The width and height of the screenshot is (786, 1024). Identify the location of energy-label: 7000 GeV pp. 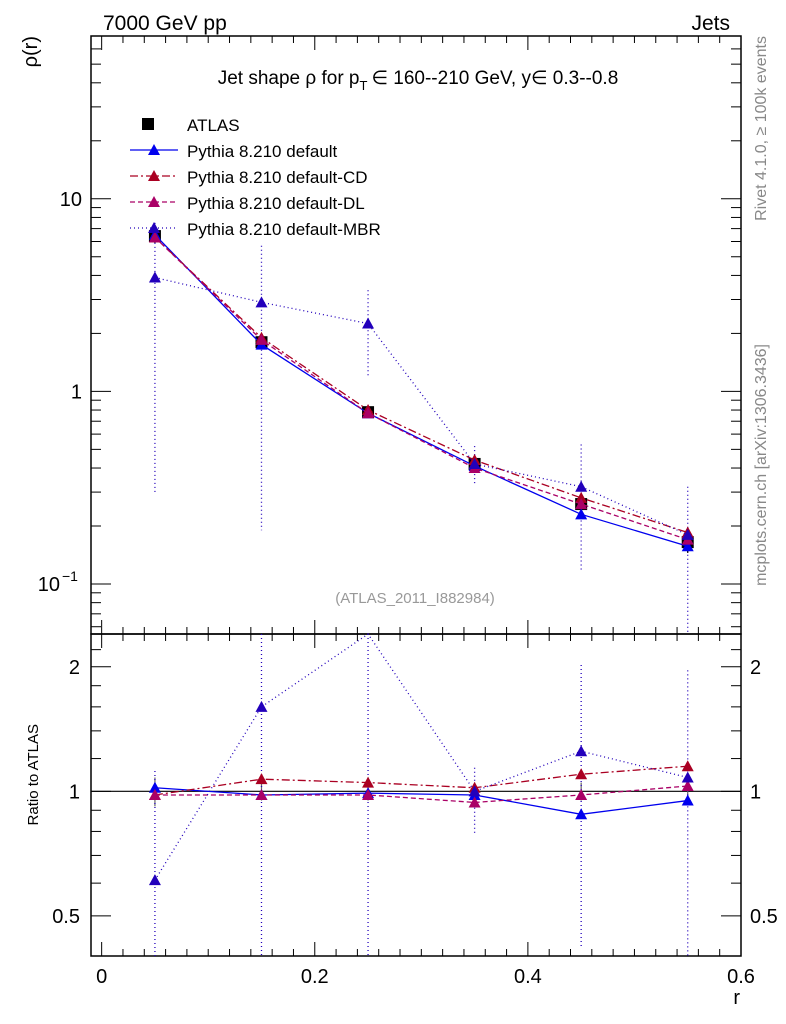
(165, 23).